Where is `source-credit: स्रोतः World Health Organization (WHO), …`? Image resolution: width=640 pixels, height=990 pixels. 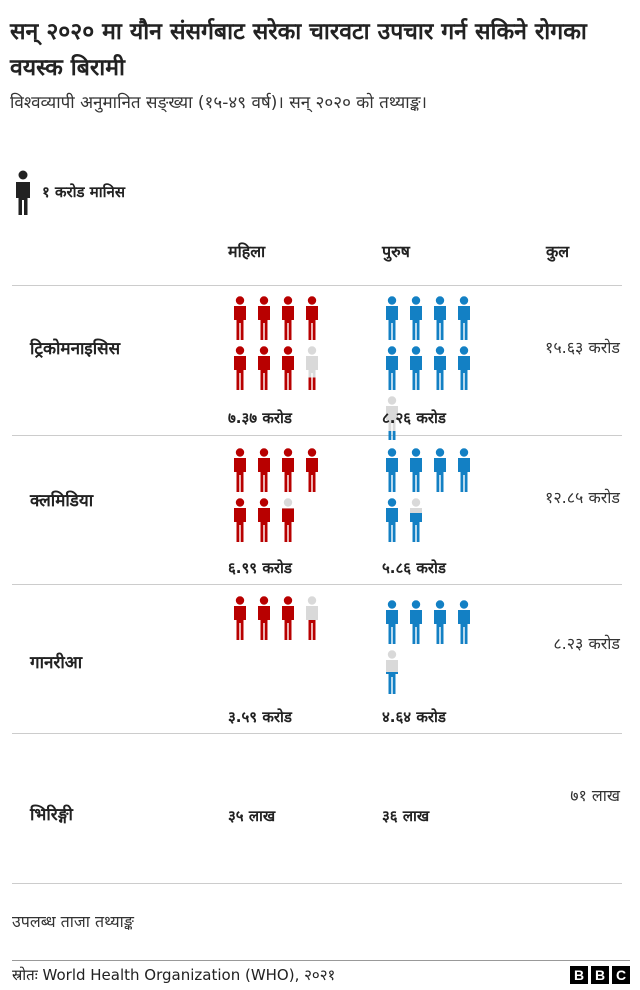 source-credit: स्रोतः World Health Organization (WHO), … is located at coordinates (174, 975).